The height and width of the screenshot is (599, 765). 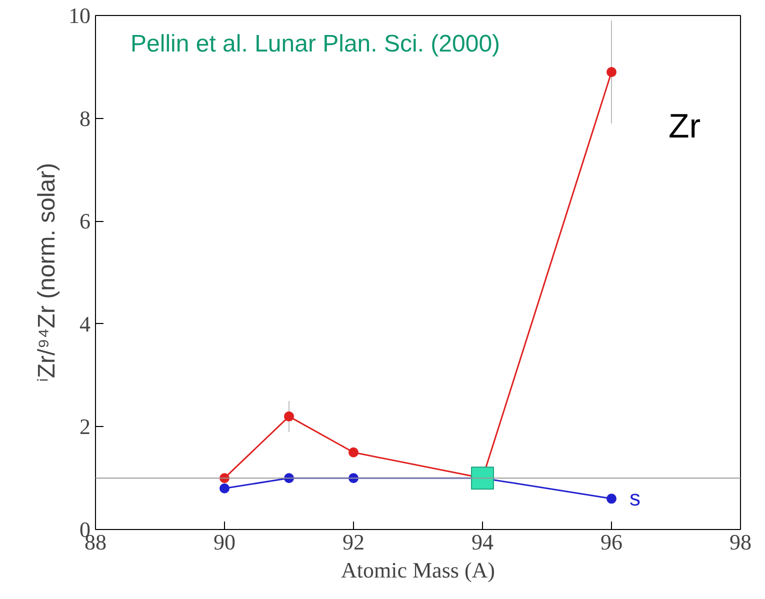 What do you see at coordinates (483, 542) in the screenshot?
I see `x-tick-label: 94` at bounding box center [483, 542].